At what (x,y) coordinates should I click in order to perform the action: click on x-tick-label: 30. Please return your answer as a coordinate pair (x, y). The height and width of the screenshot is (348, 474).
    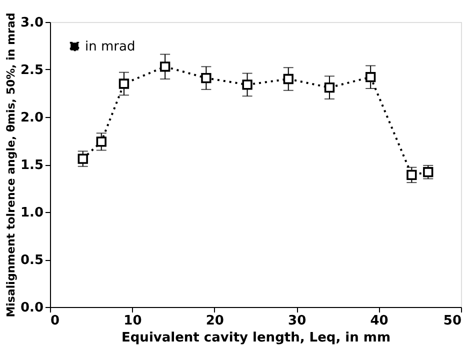
    Looking at the image, I should click on (297, 321).